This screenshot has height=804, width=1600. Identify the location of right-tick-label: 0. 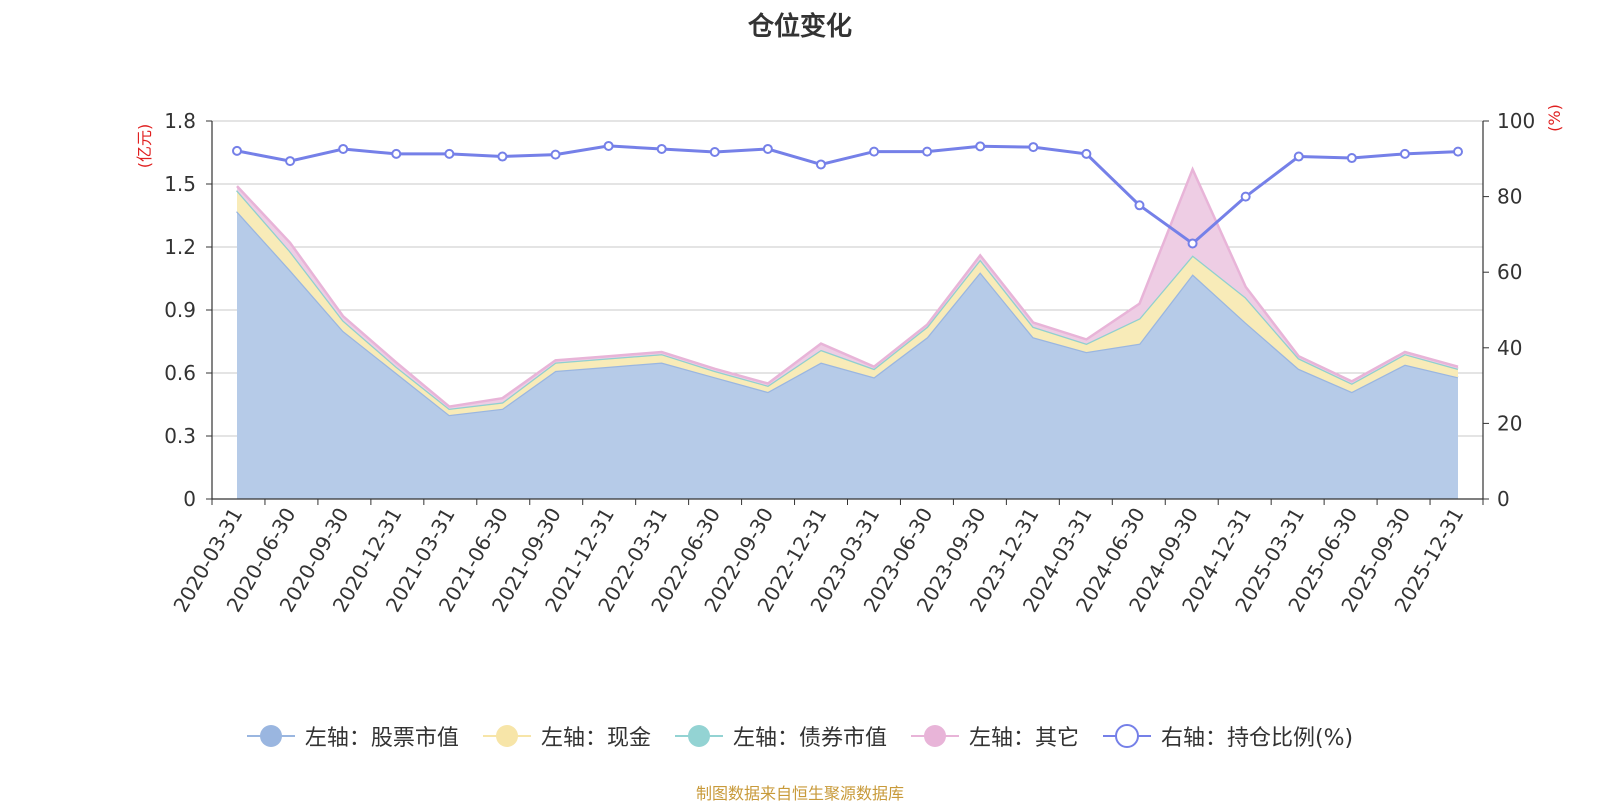
(1503, 499).